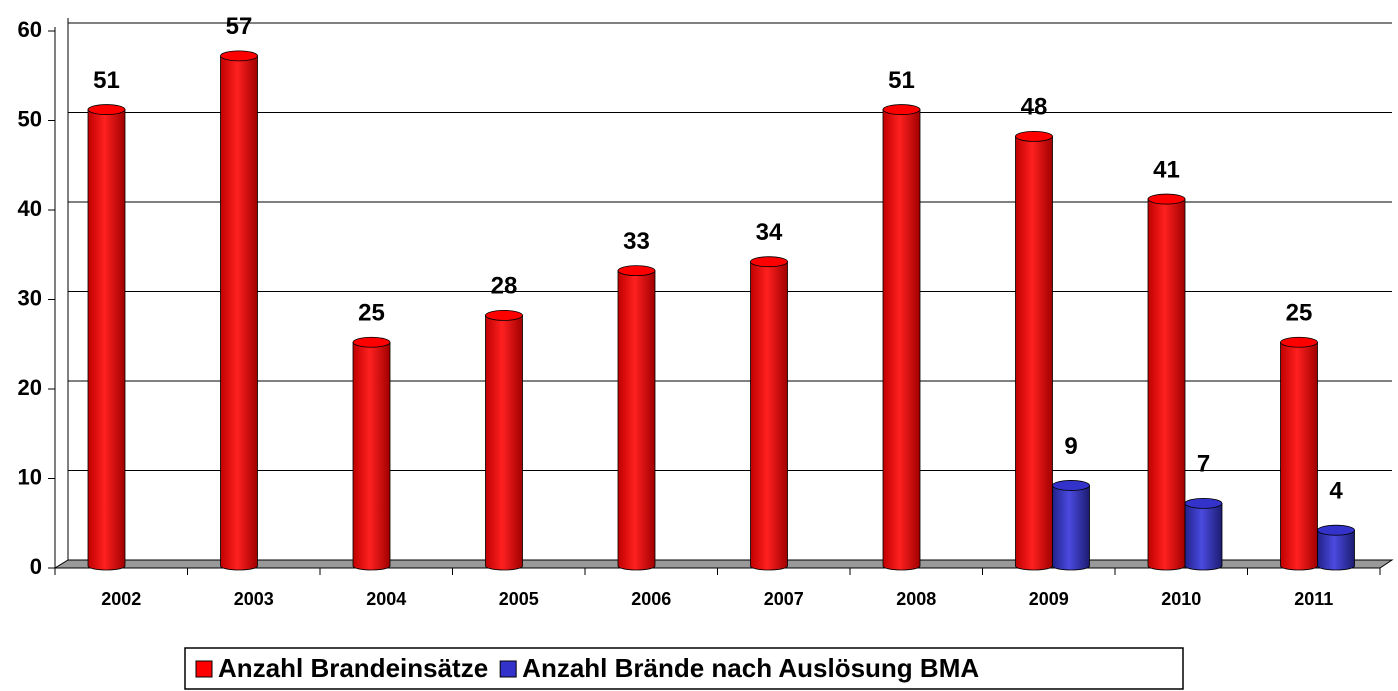  What do you see at coordinates (386, 599) in the screenshot?
I see `x-tick-label: 2004` at bounding box center [386, 599].